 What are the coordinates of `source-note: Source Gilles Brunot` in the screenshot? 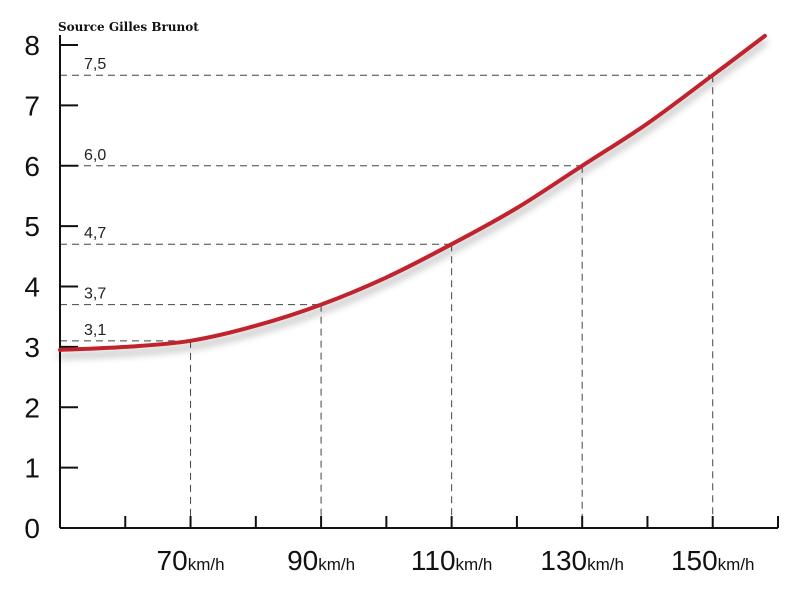 It's located at (128, 27).